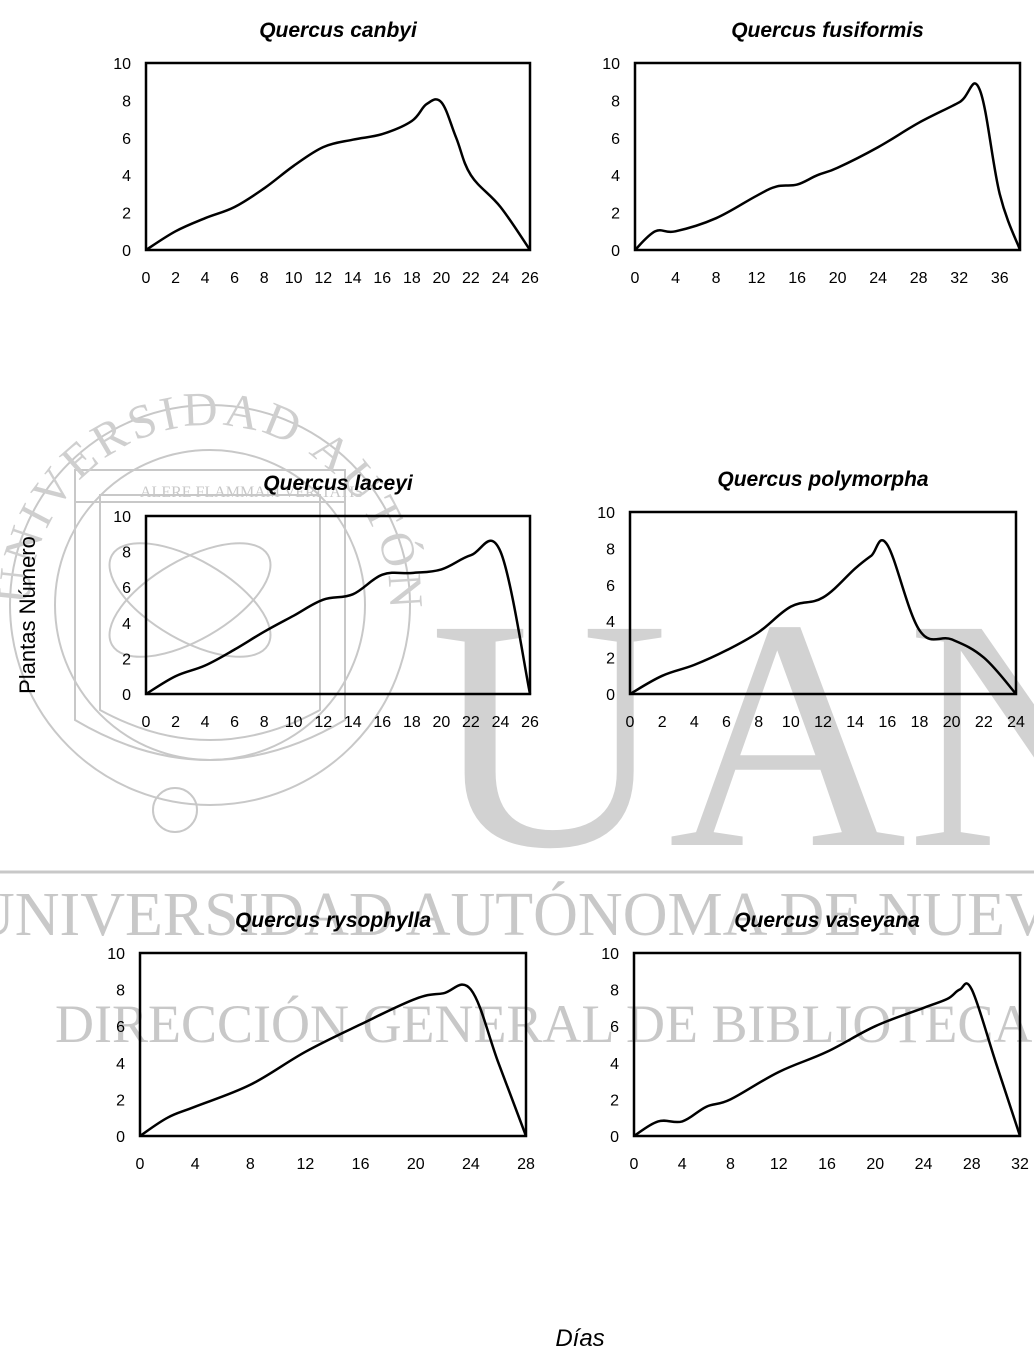 The width and height of the screenshot is (1034, 1358). Describe the element at coordinates (920, 722) in the screenshot. I see `x-tick-label: 18` at that location.